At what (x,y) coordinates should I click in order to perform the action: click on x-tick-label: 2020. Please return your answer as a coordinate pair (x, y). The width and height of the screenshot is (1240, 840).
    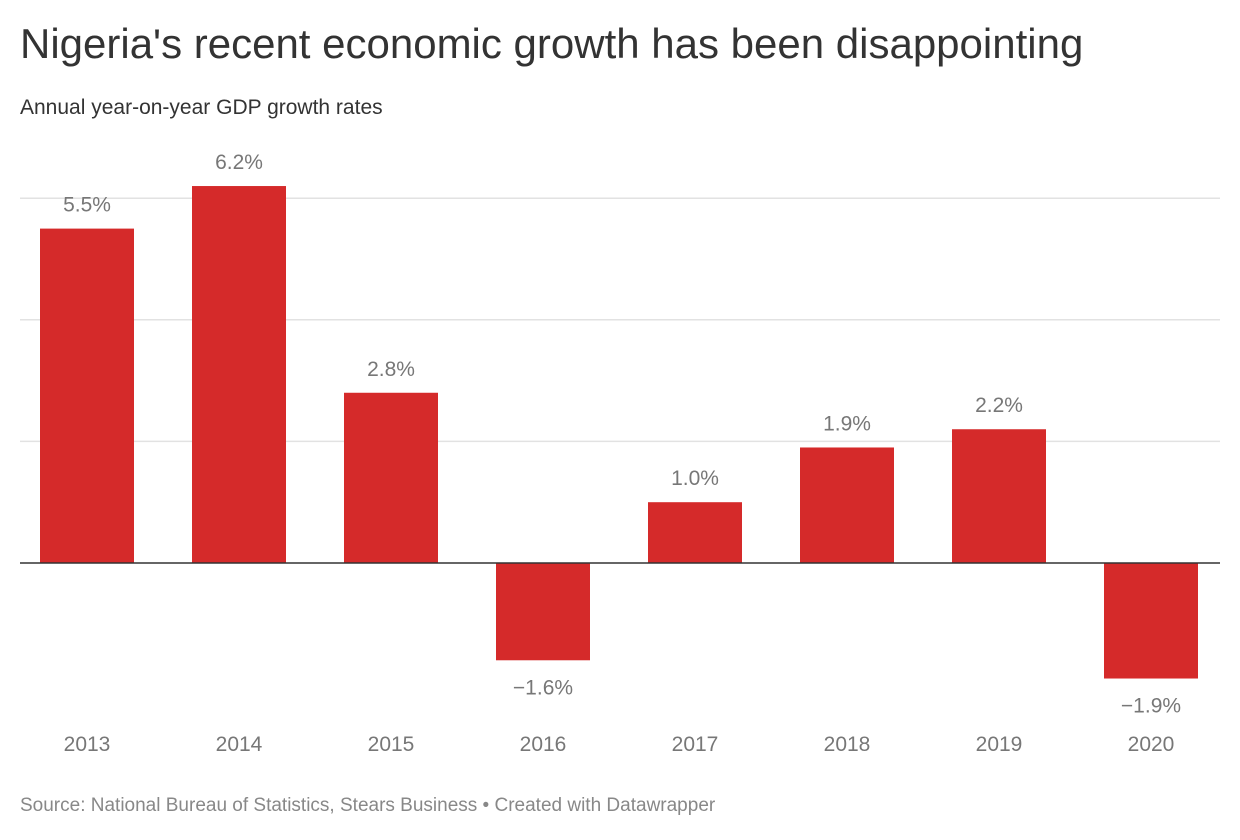
    Looking at the image, I should click on (1151, 744).